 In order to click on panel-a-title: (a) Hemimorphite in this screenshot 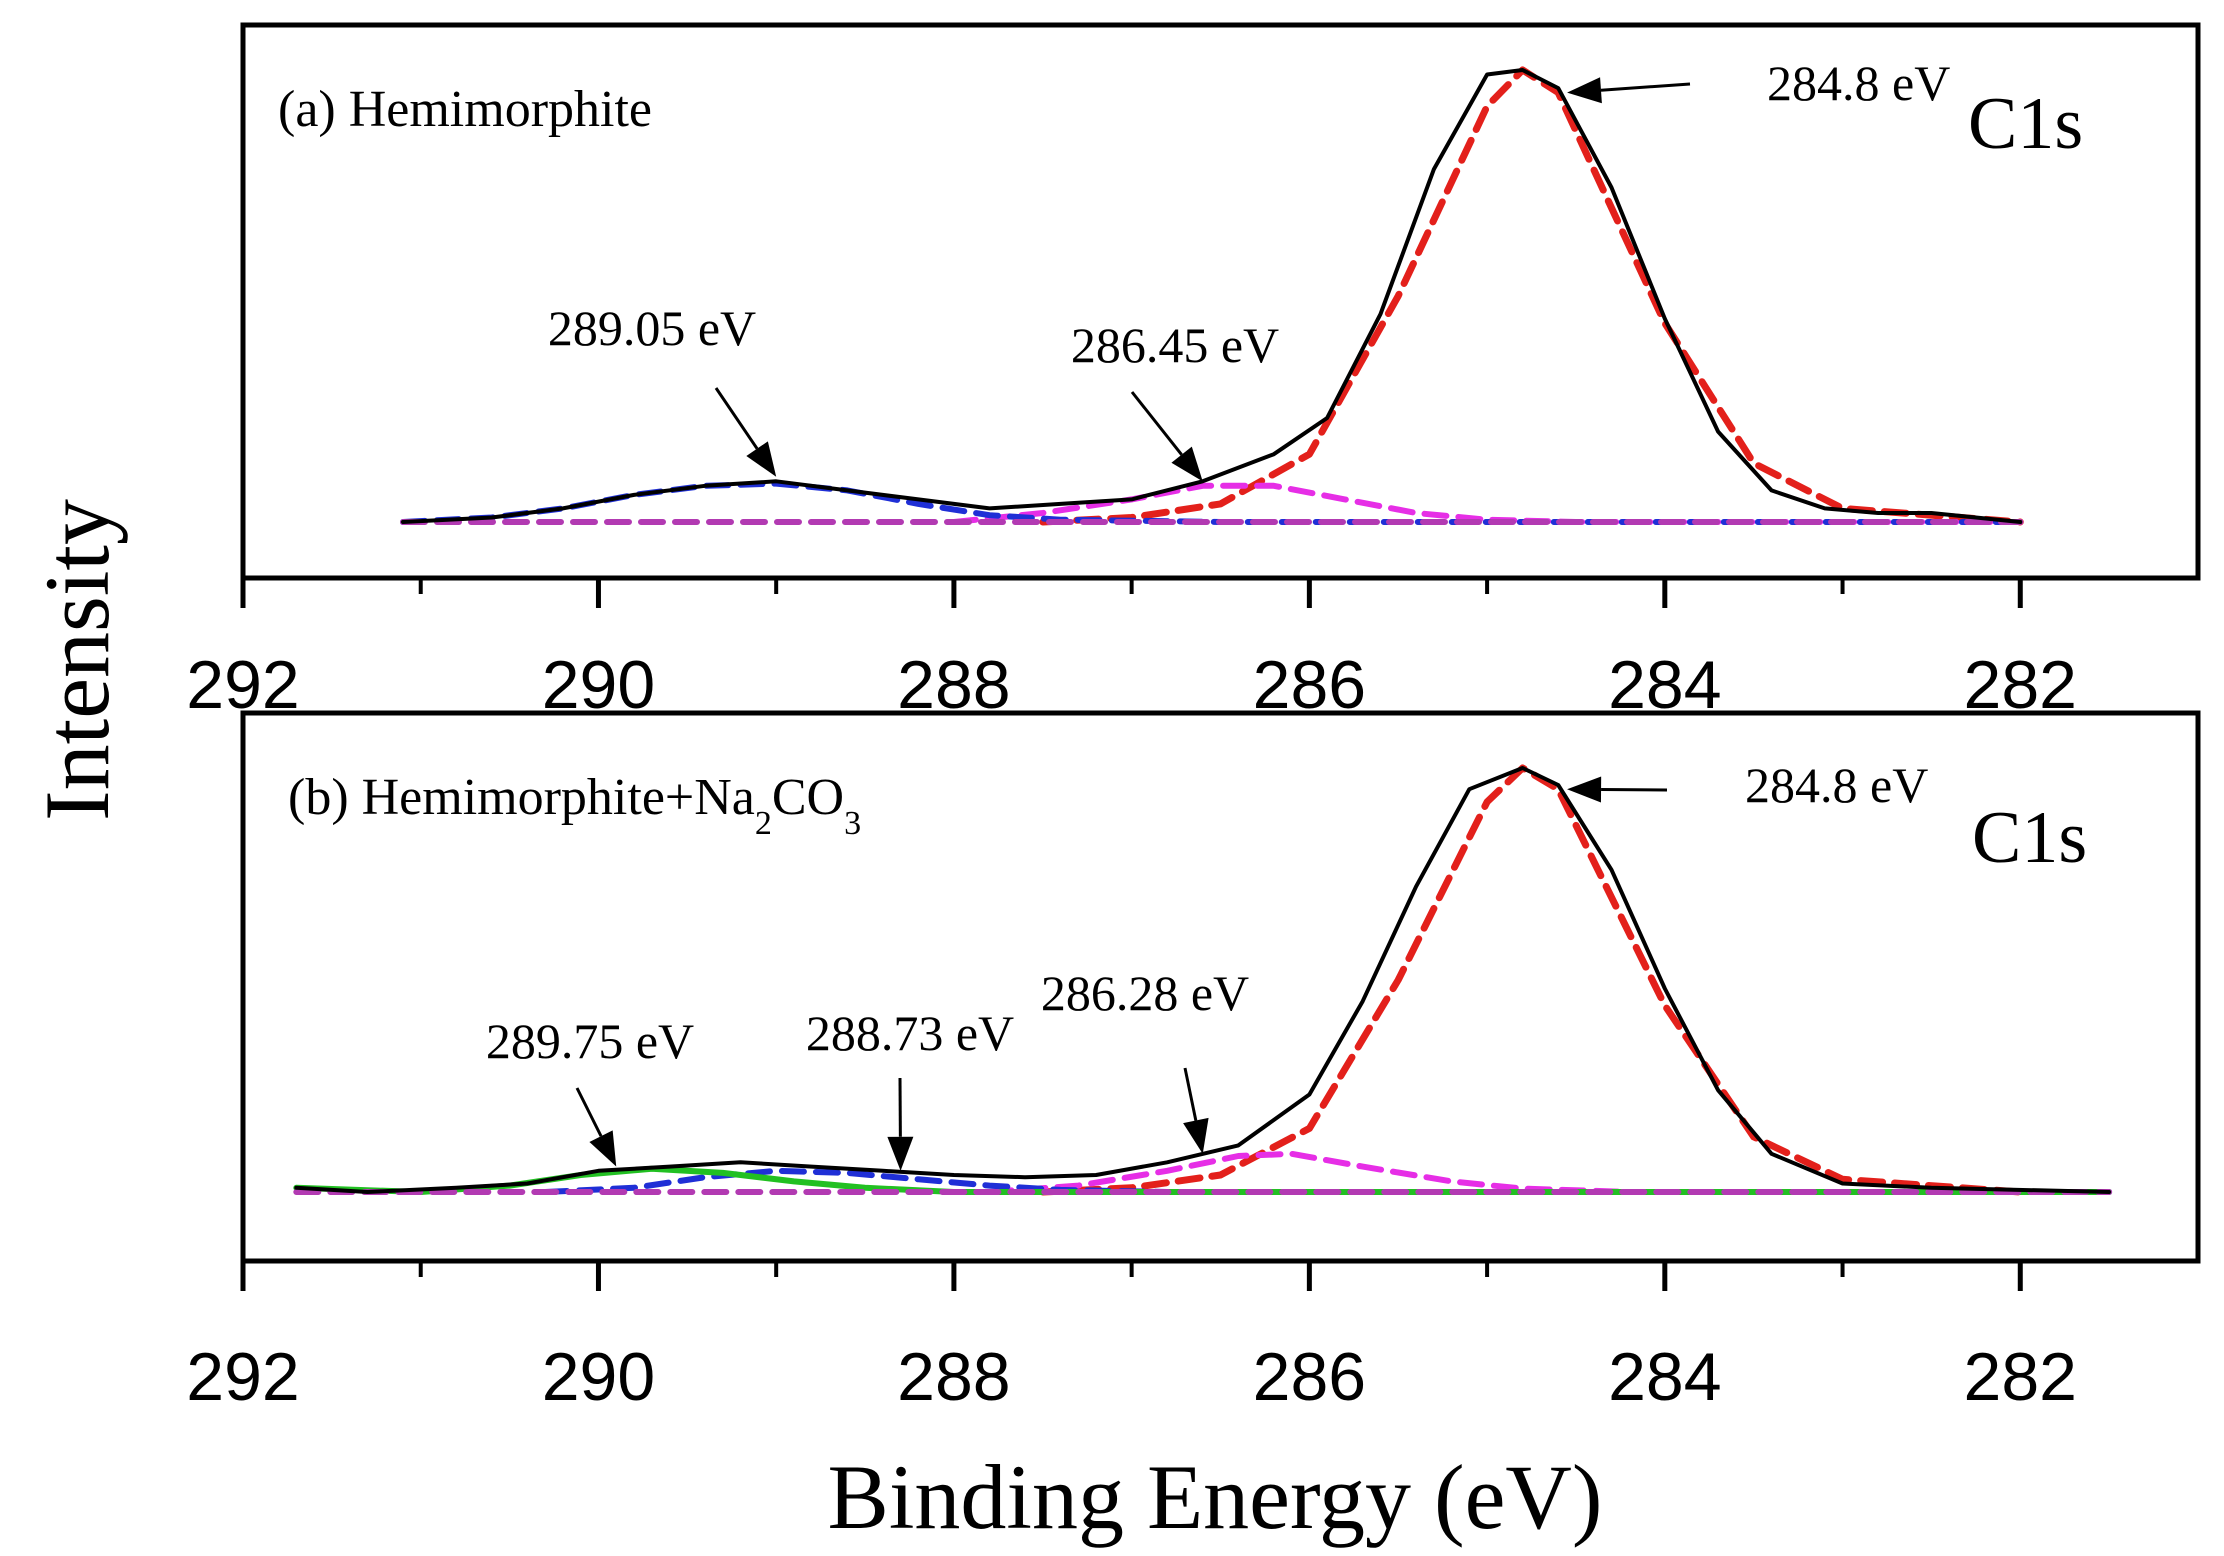, I will do `click(465, 109)`.